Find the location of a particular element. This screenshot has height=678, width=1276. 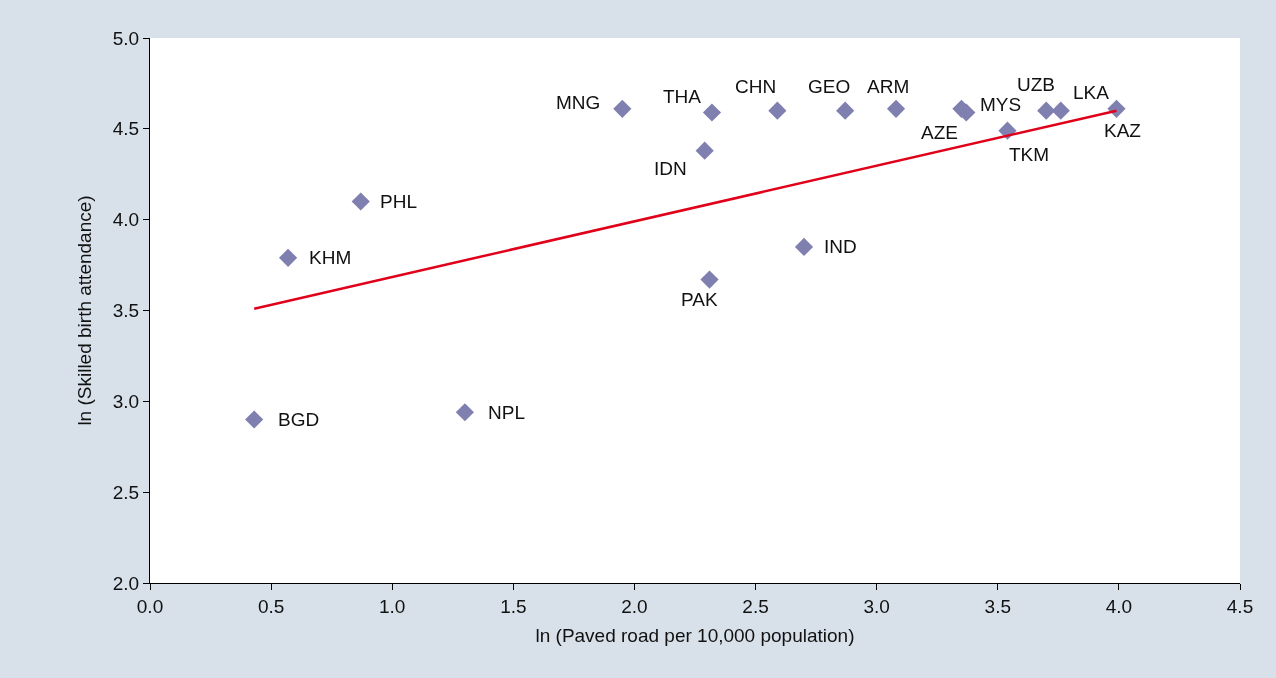

annotation: PHL is located at coordinates (398, 201).